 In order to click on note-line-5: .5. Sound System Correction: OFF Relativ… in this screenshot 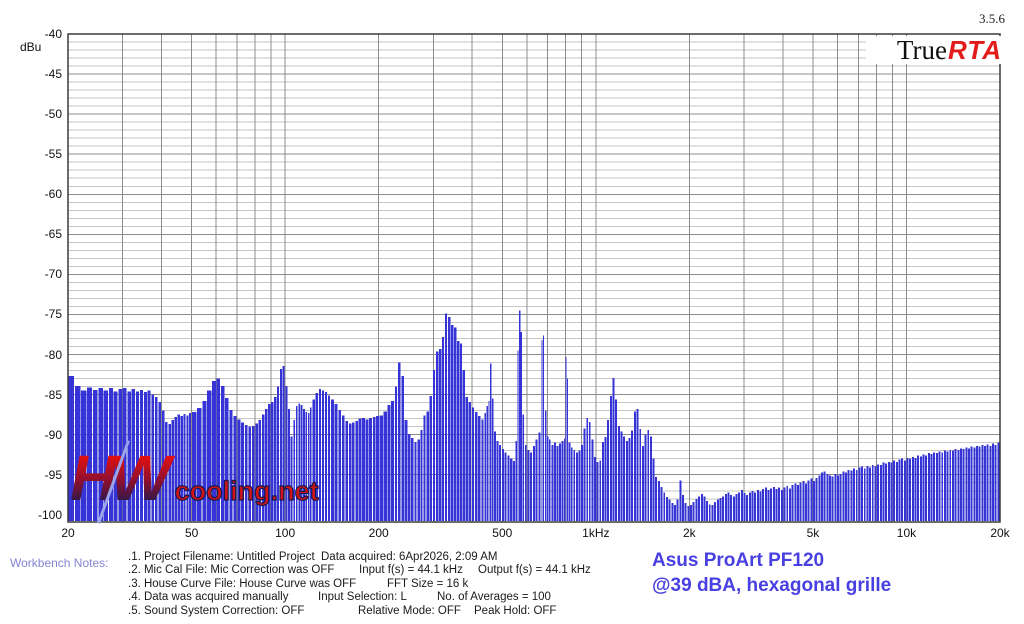, I will do `click(512, 611)`.